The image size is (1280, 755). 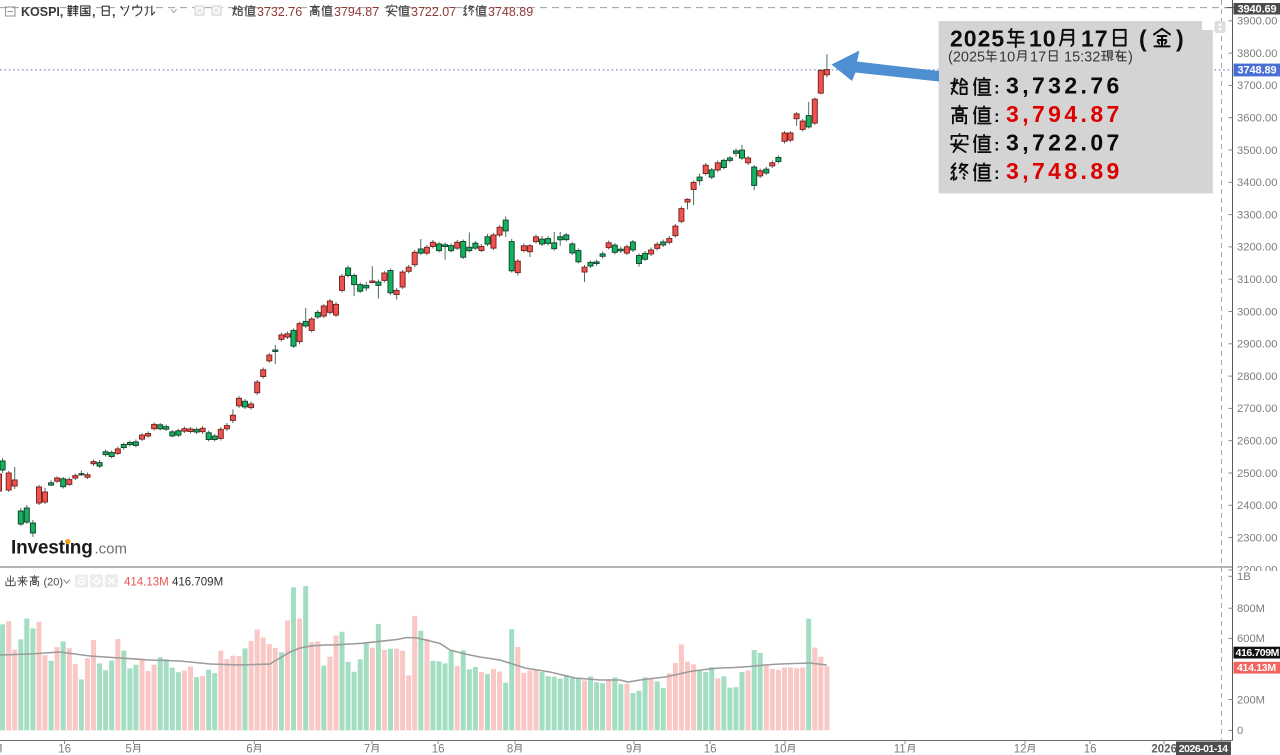 What do you see at coordinates (1257, 506) in the screenshot?
I see `svg-text: 2400.00` at bounding box center [1257, 506].